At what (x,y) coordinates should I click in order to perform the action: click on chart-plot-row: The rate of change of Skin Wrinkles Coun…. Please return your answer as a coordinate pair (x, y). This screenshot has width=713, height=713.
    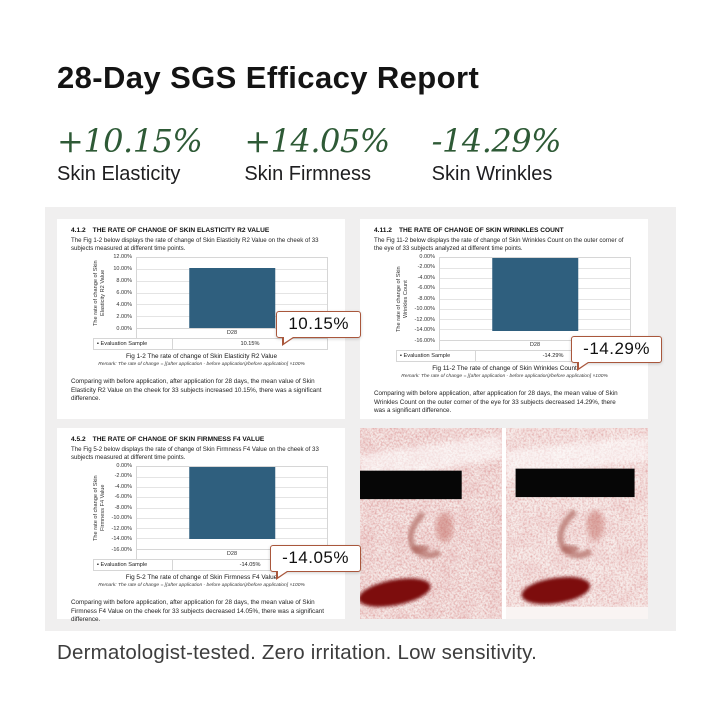
    Looking at the image, I should click on (513, 298).